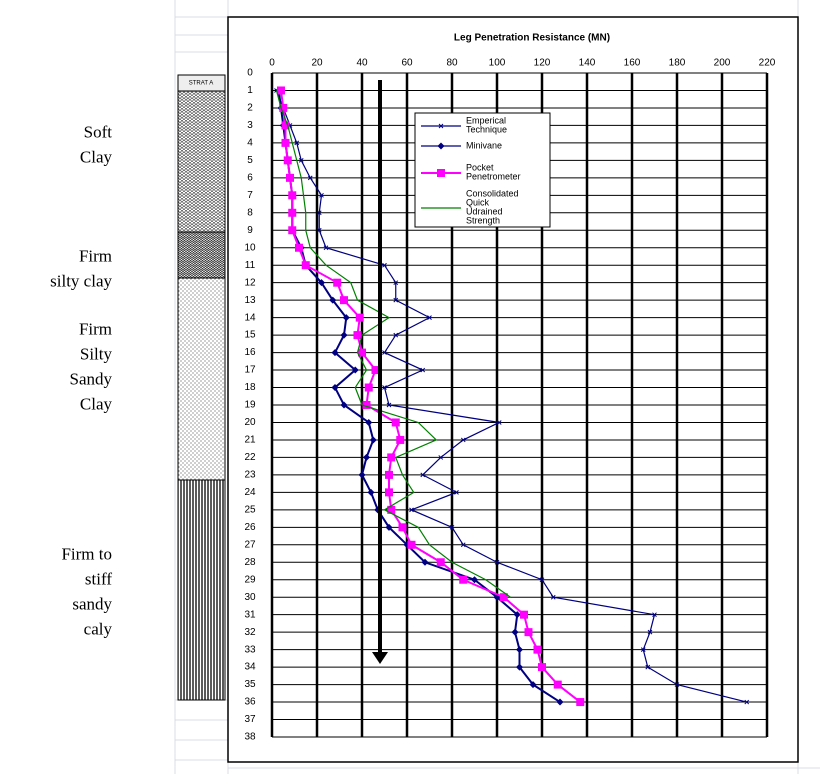 This screenshot has width=820, height=774. Describe the element at coordinates (250, 195) in the screenshot. I see `y-tick-label: 7` at that location.